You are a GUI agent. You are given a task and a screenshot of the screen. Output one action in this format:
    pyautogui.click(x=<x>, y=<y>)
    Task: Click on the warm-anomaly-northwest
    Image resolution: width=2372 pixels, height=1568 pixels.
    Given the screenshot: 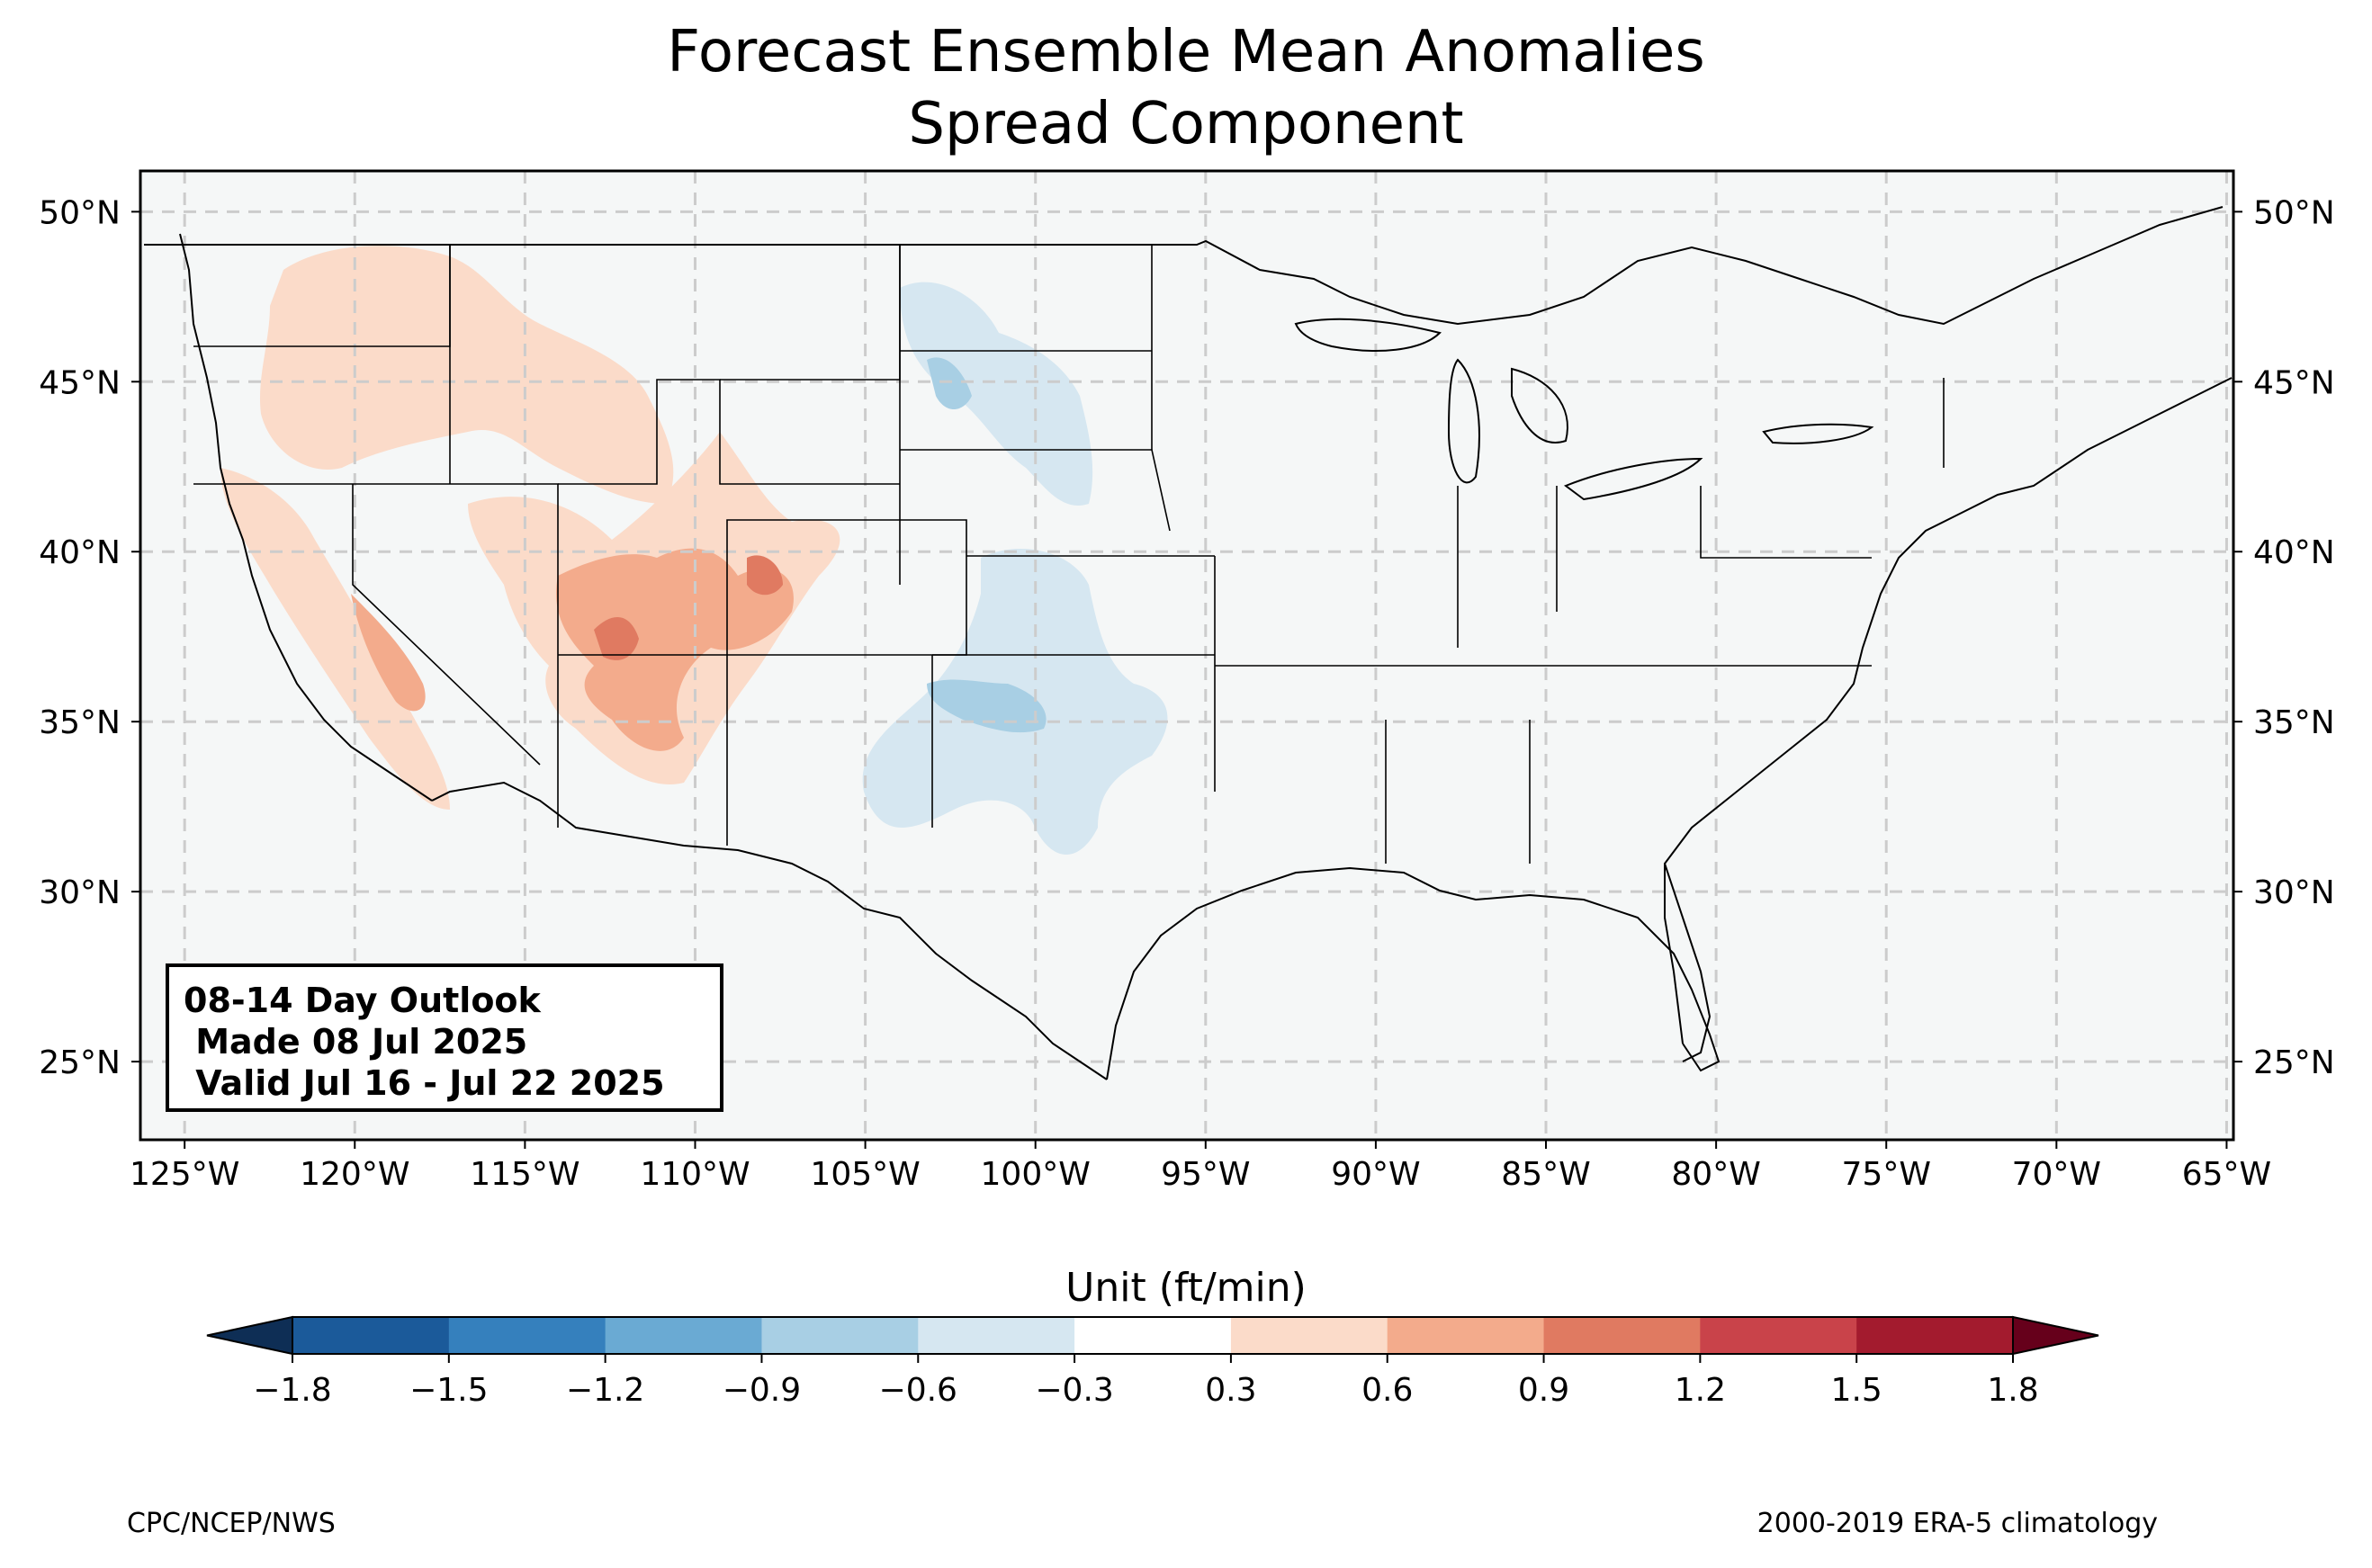 What is the action you would take?
    pyautogui.click(x=467, y=375)
    